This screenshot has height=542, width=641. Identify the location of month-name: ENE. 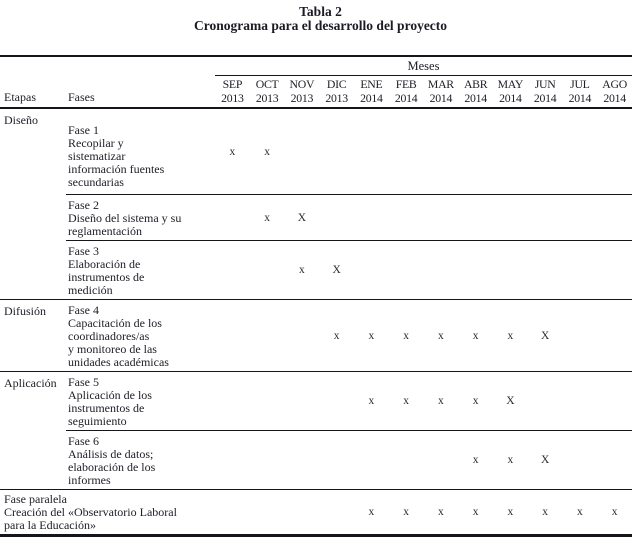
(371, 84).